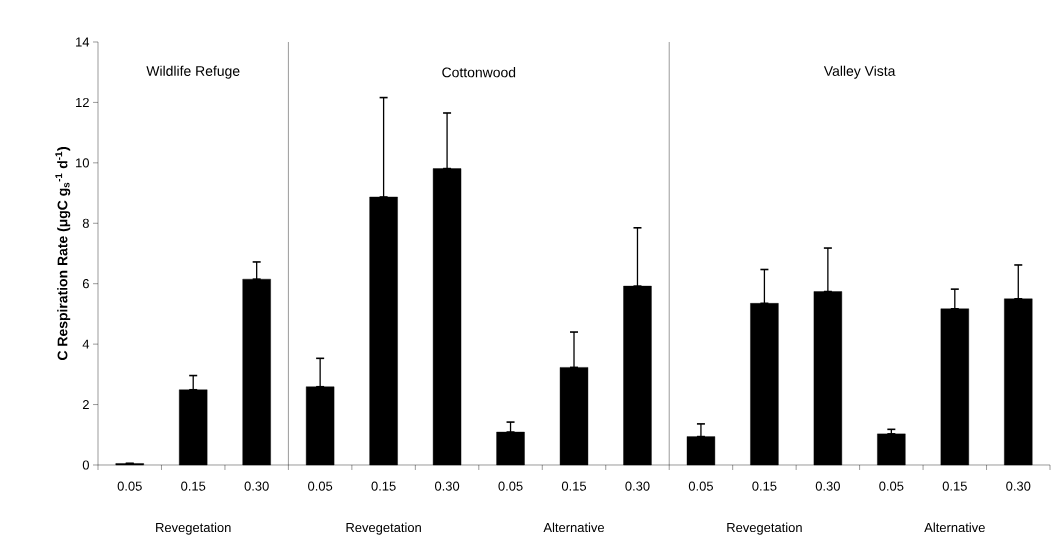 The width and height of the screenshot is (1058, 550). Describe the element at coordinates (85, 465) in the screenshot. I see `y-tick-label: 0` at that location.